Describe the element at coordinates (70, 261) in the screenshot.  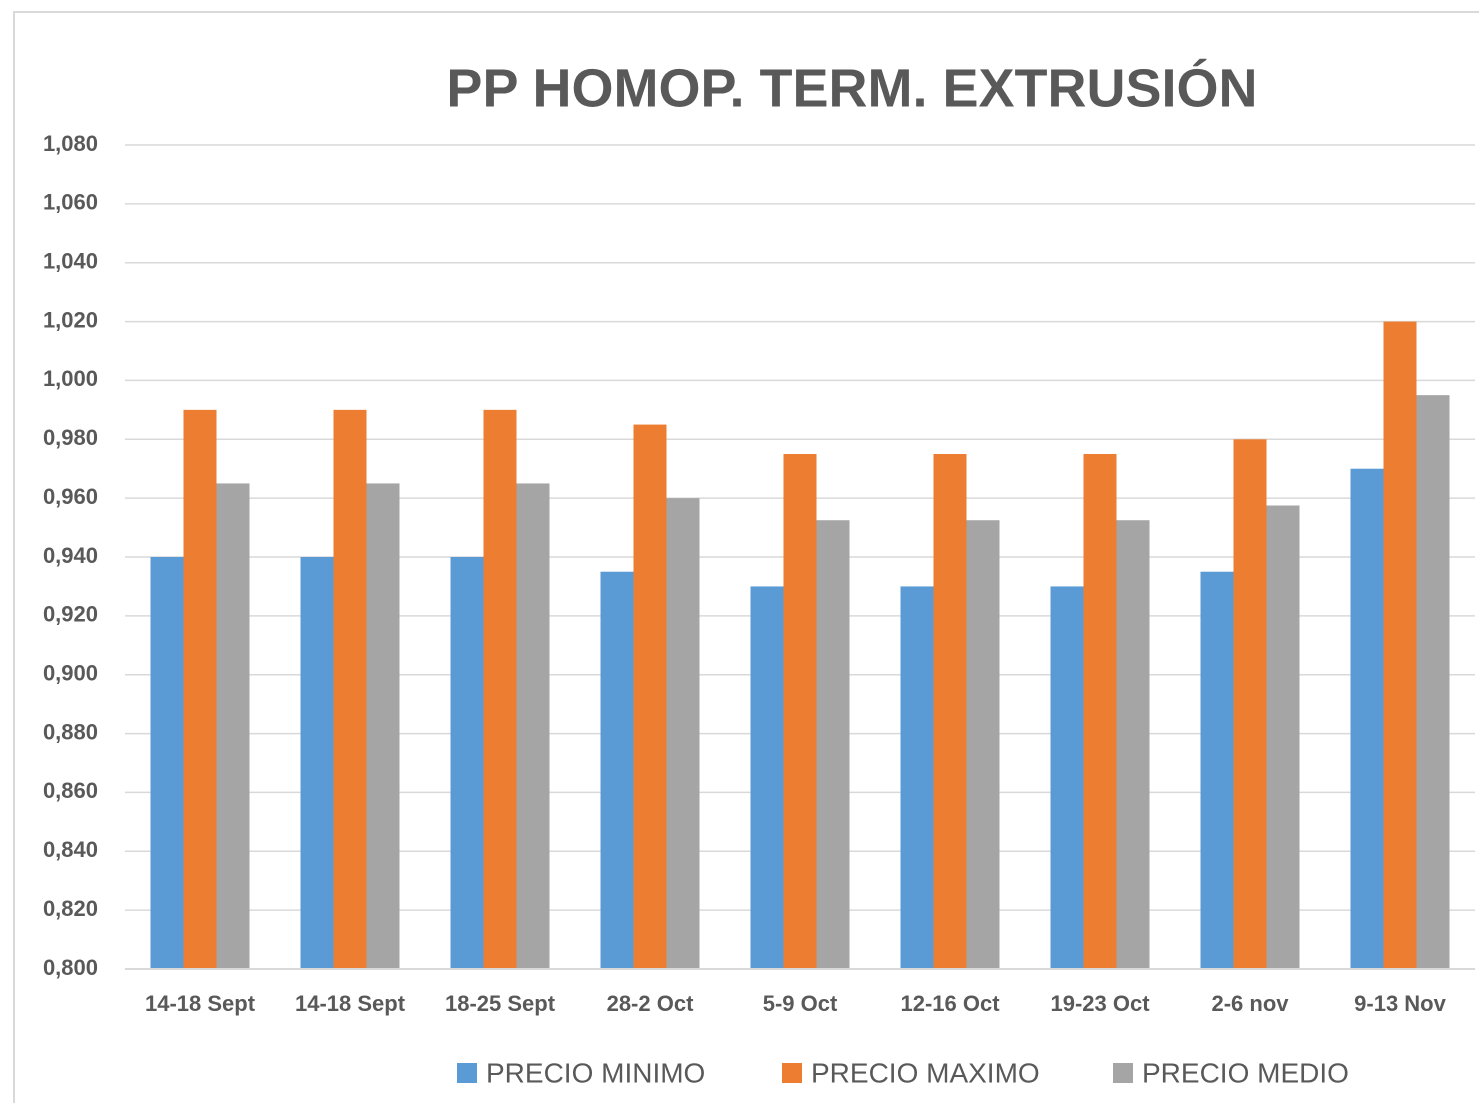
I see `y-tick-label: 1,040` at that location.